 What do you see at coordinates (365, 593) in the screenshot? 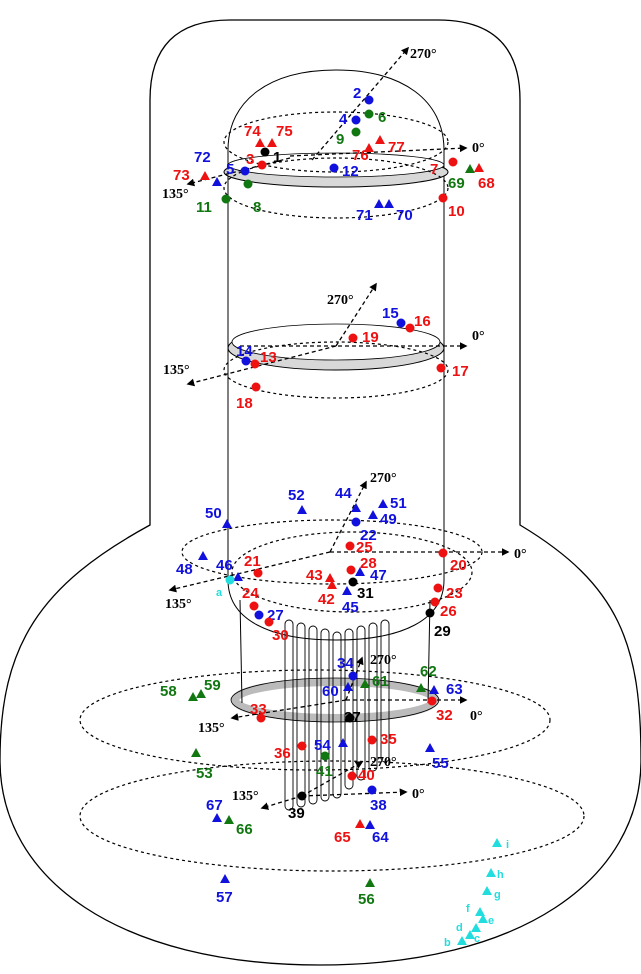
I see `point-label-31: 31` at bounding box center [365, 593].